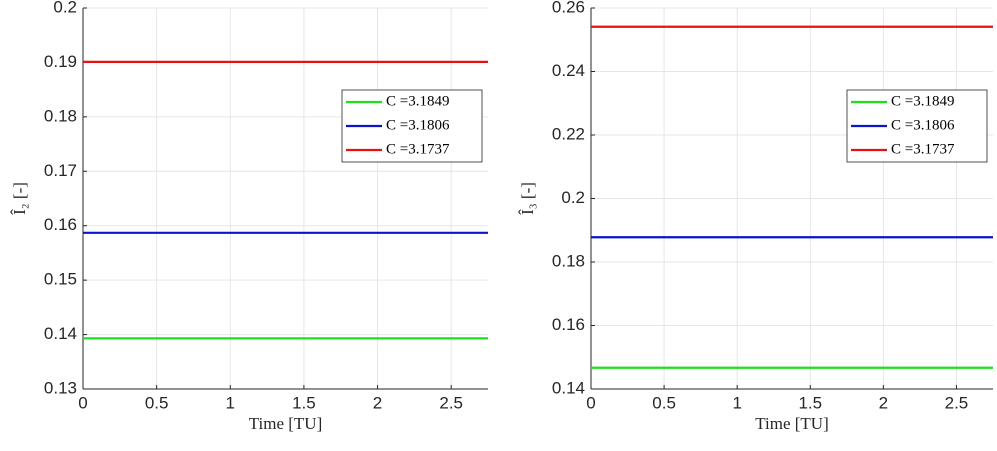  I want to click on y-axis-label: Î₃ [-], so click(527, 198).